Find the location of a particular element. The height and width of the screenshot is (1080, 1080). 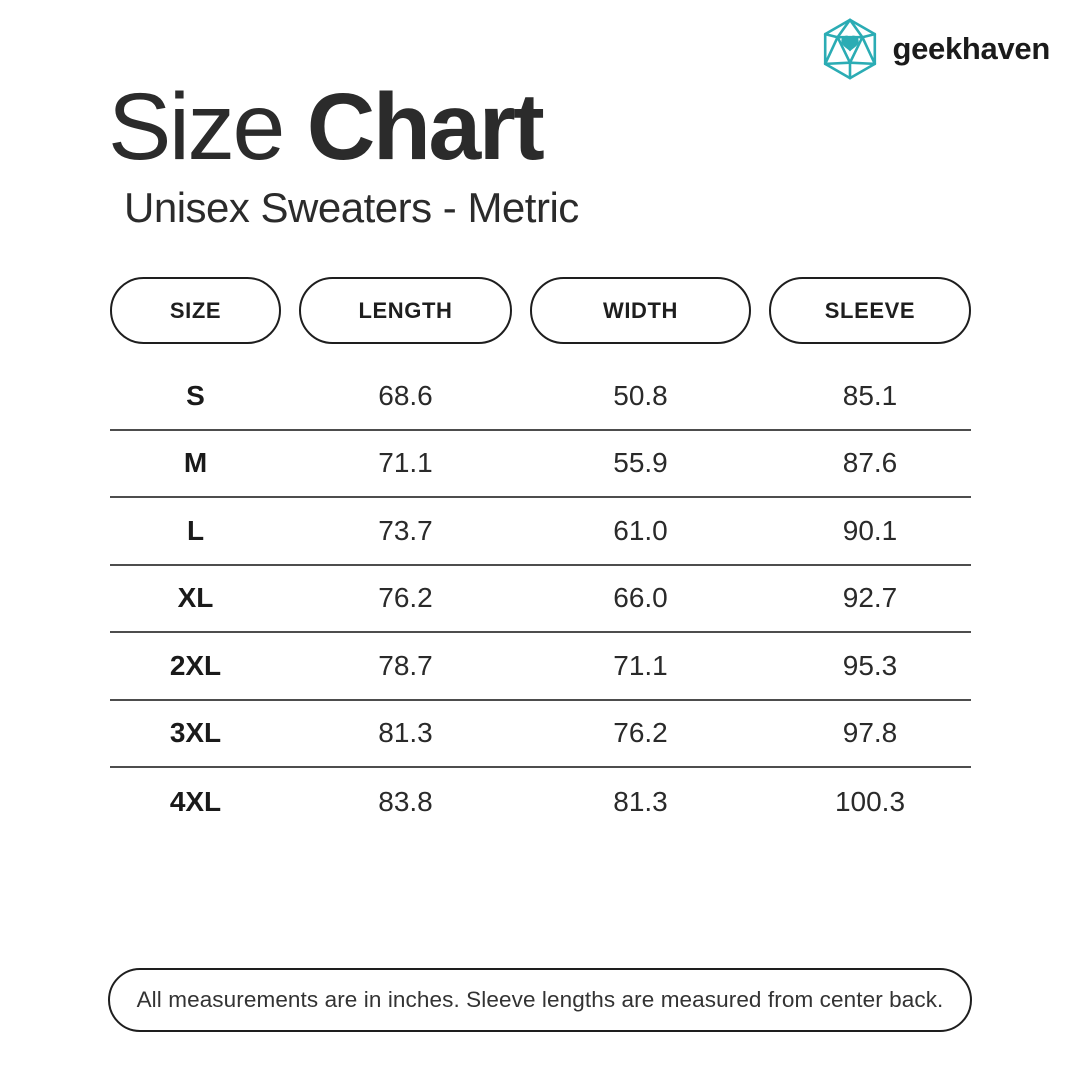

length-value: 81.3 is located at coordinates (405, 733).